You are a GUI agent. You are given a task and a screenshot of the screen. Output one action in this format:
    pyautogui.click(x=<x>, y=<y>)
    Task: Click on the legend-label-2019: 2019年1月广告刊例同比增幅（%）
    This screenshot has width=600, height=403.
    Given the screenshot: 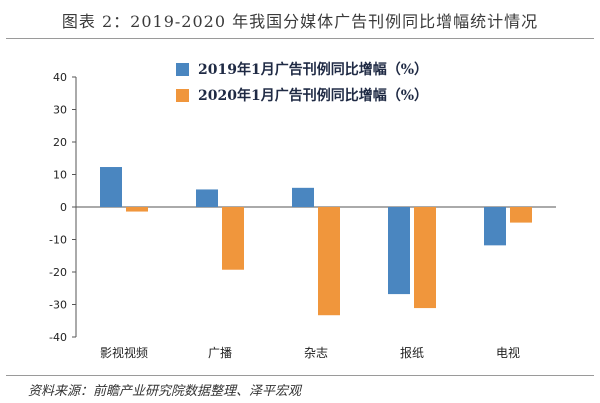 What is the action you would take?
    pyautogui.click(x=313, y=69)
    